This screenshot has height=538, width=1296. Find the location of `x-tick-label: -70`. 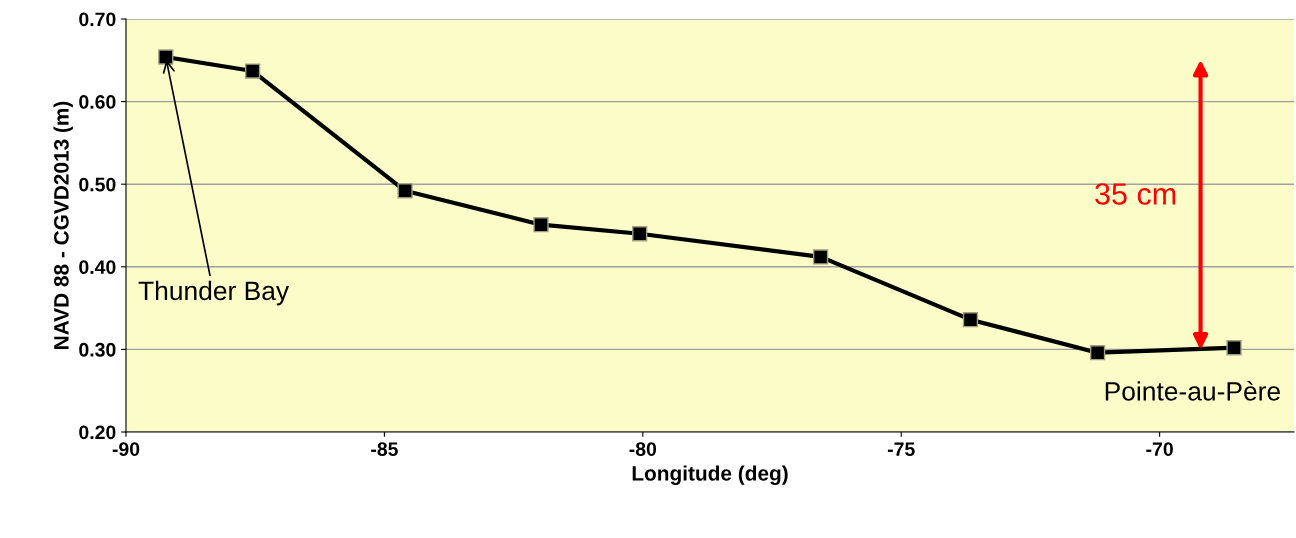

x-tick-label: -70 is located at coordinates (1159, 449).